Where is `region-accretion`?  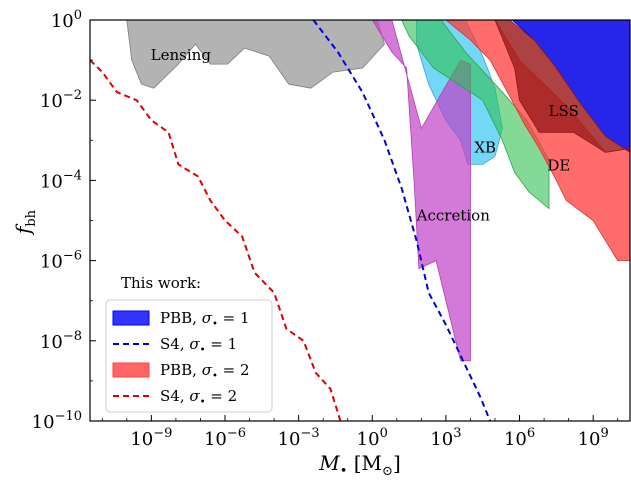
region-accretion is located at coordinates (421, 191).